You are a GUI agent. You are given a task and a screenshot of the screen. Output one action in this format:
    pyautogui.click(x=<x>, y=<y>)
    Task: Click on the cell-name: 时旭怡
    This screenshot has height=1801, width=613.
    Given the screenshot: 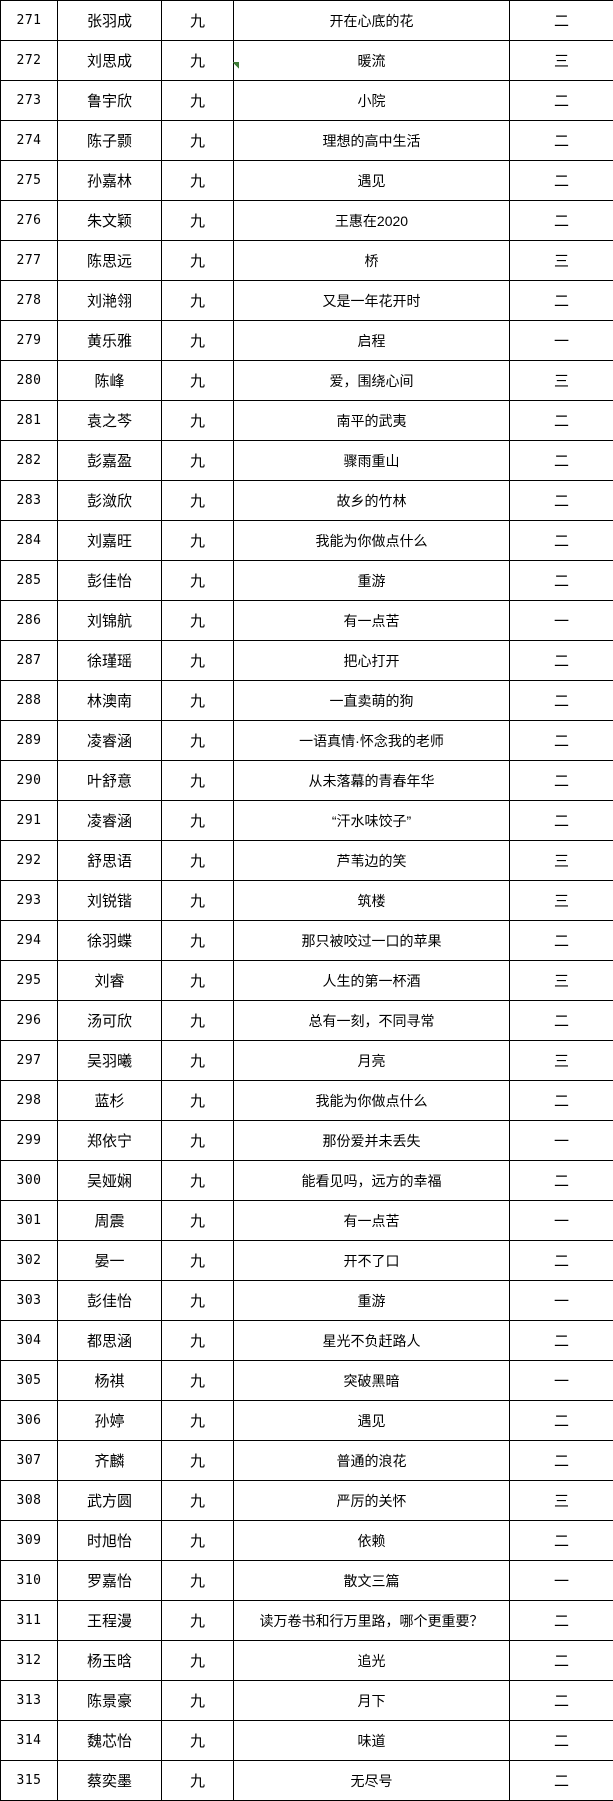 What is the action you would take?
    pyautogui.click(x=109, y=1540)
    